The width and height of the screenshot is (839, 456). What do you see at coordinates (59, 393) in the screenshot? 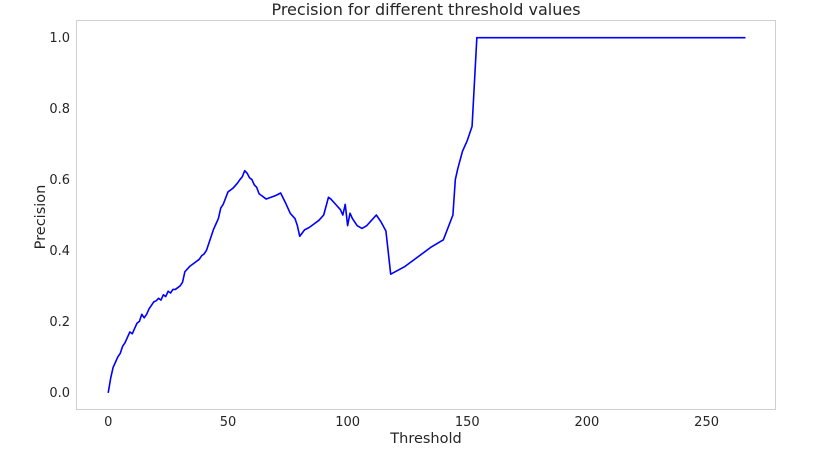
I see `y-tick-label: 0.0` at bounding box center [59, 393].